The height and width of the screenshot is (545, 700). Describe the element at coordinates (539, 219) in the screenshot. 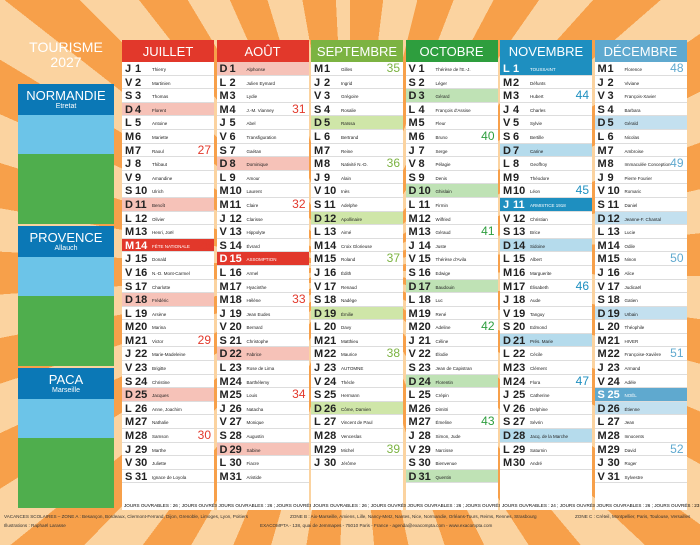

I see `saint: Christian` at that location.